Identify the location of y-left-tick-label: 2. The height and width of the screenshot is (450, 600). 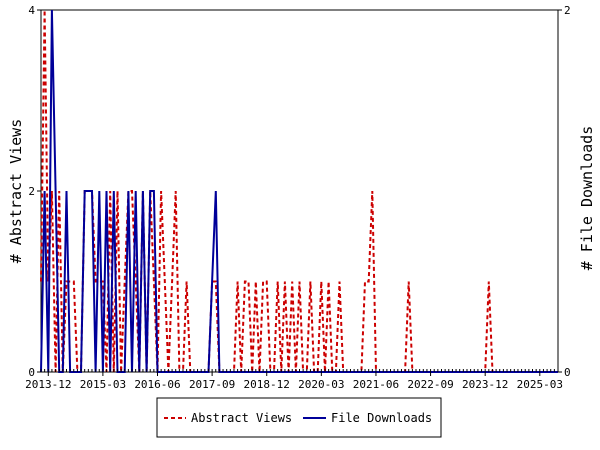
(31, 191).